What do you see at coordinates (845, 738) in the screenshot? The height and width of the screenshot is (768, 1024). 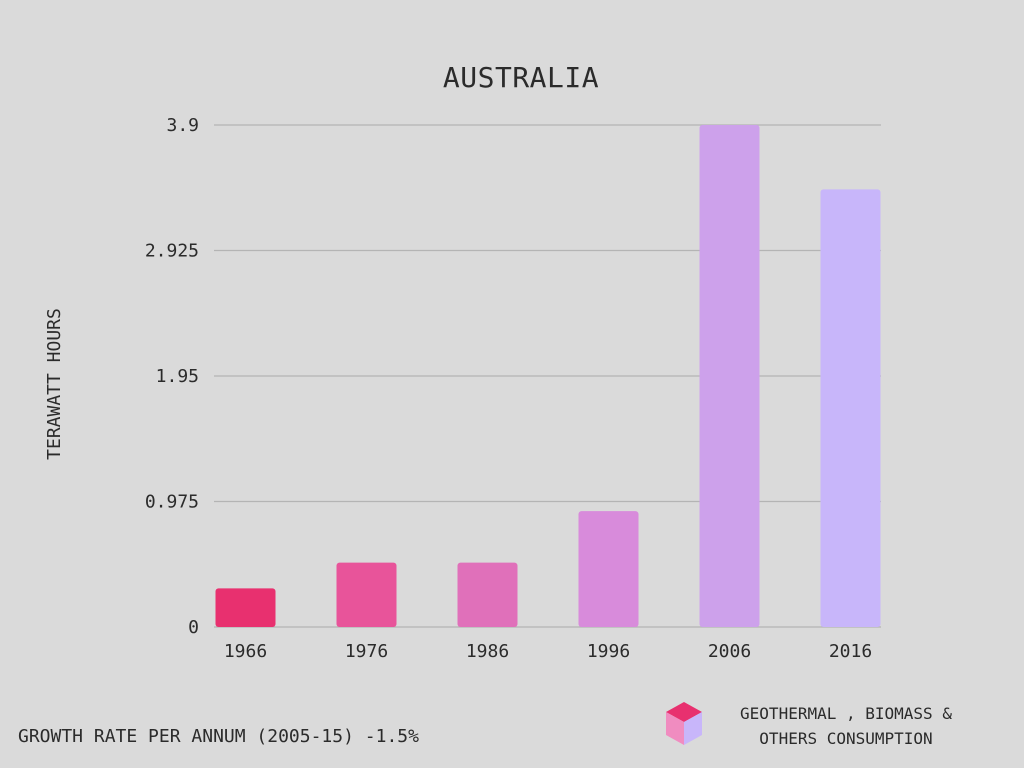 I see `legend-line-2: OTHERS CONSUMPTION` at bounding box center [845, 738].